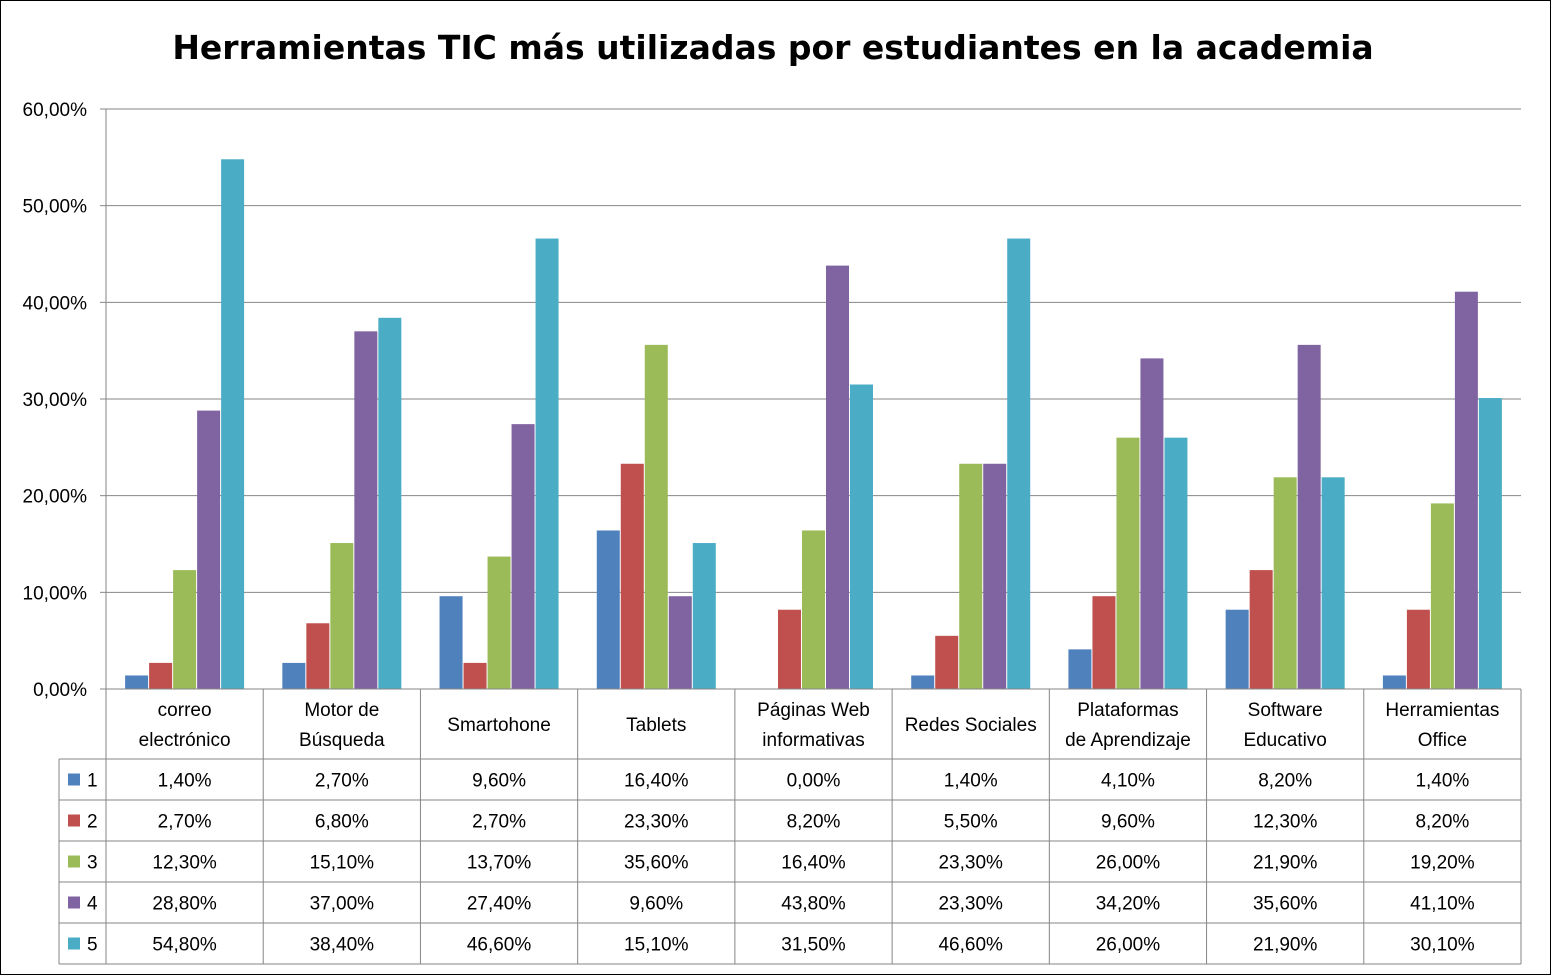 This screenshot has height=975, width=1551. Describe the element at coordinates (813, 904) in the screenshot. I see `table-cell-value: 43,80%` at that location.